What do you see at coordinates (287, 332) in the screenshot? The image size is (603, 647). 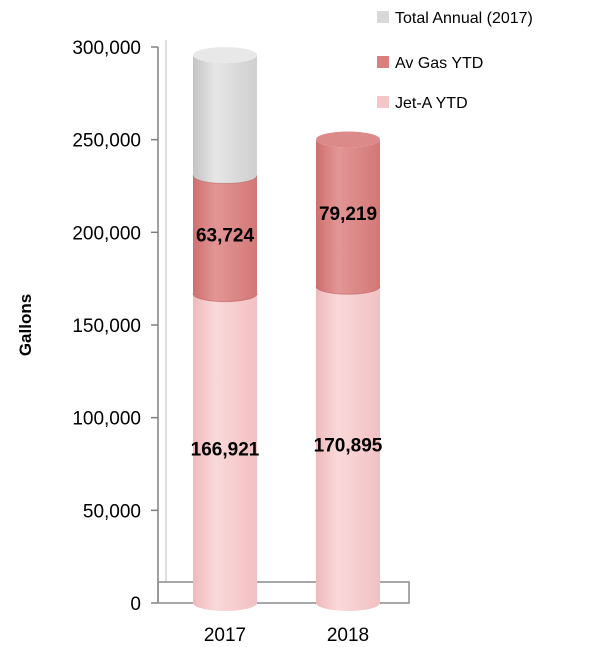 I see `data-labels: 166,921 63,724 170,895 79,219` at bounding box center [287, 332].